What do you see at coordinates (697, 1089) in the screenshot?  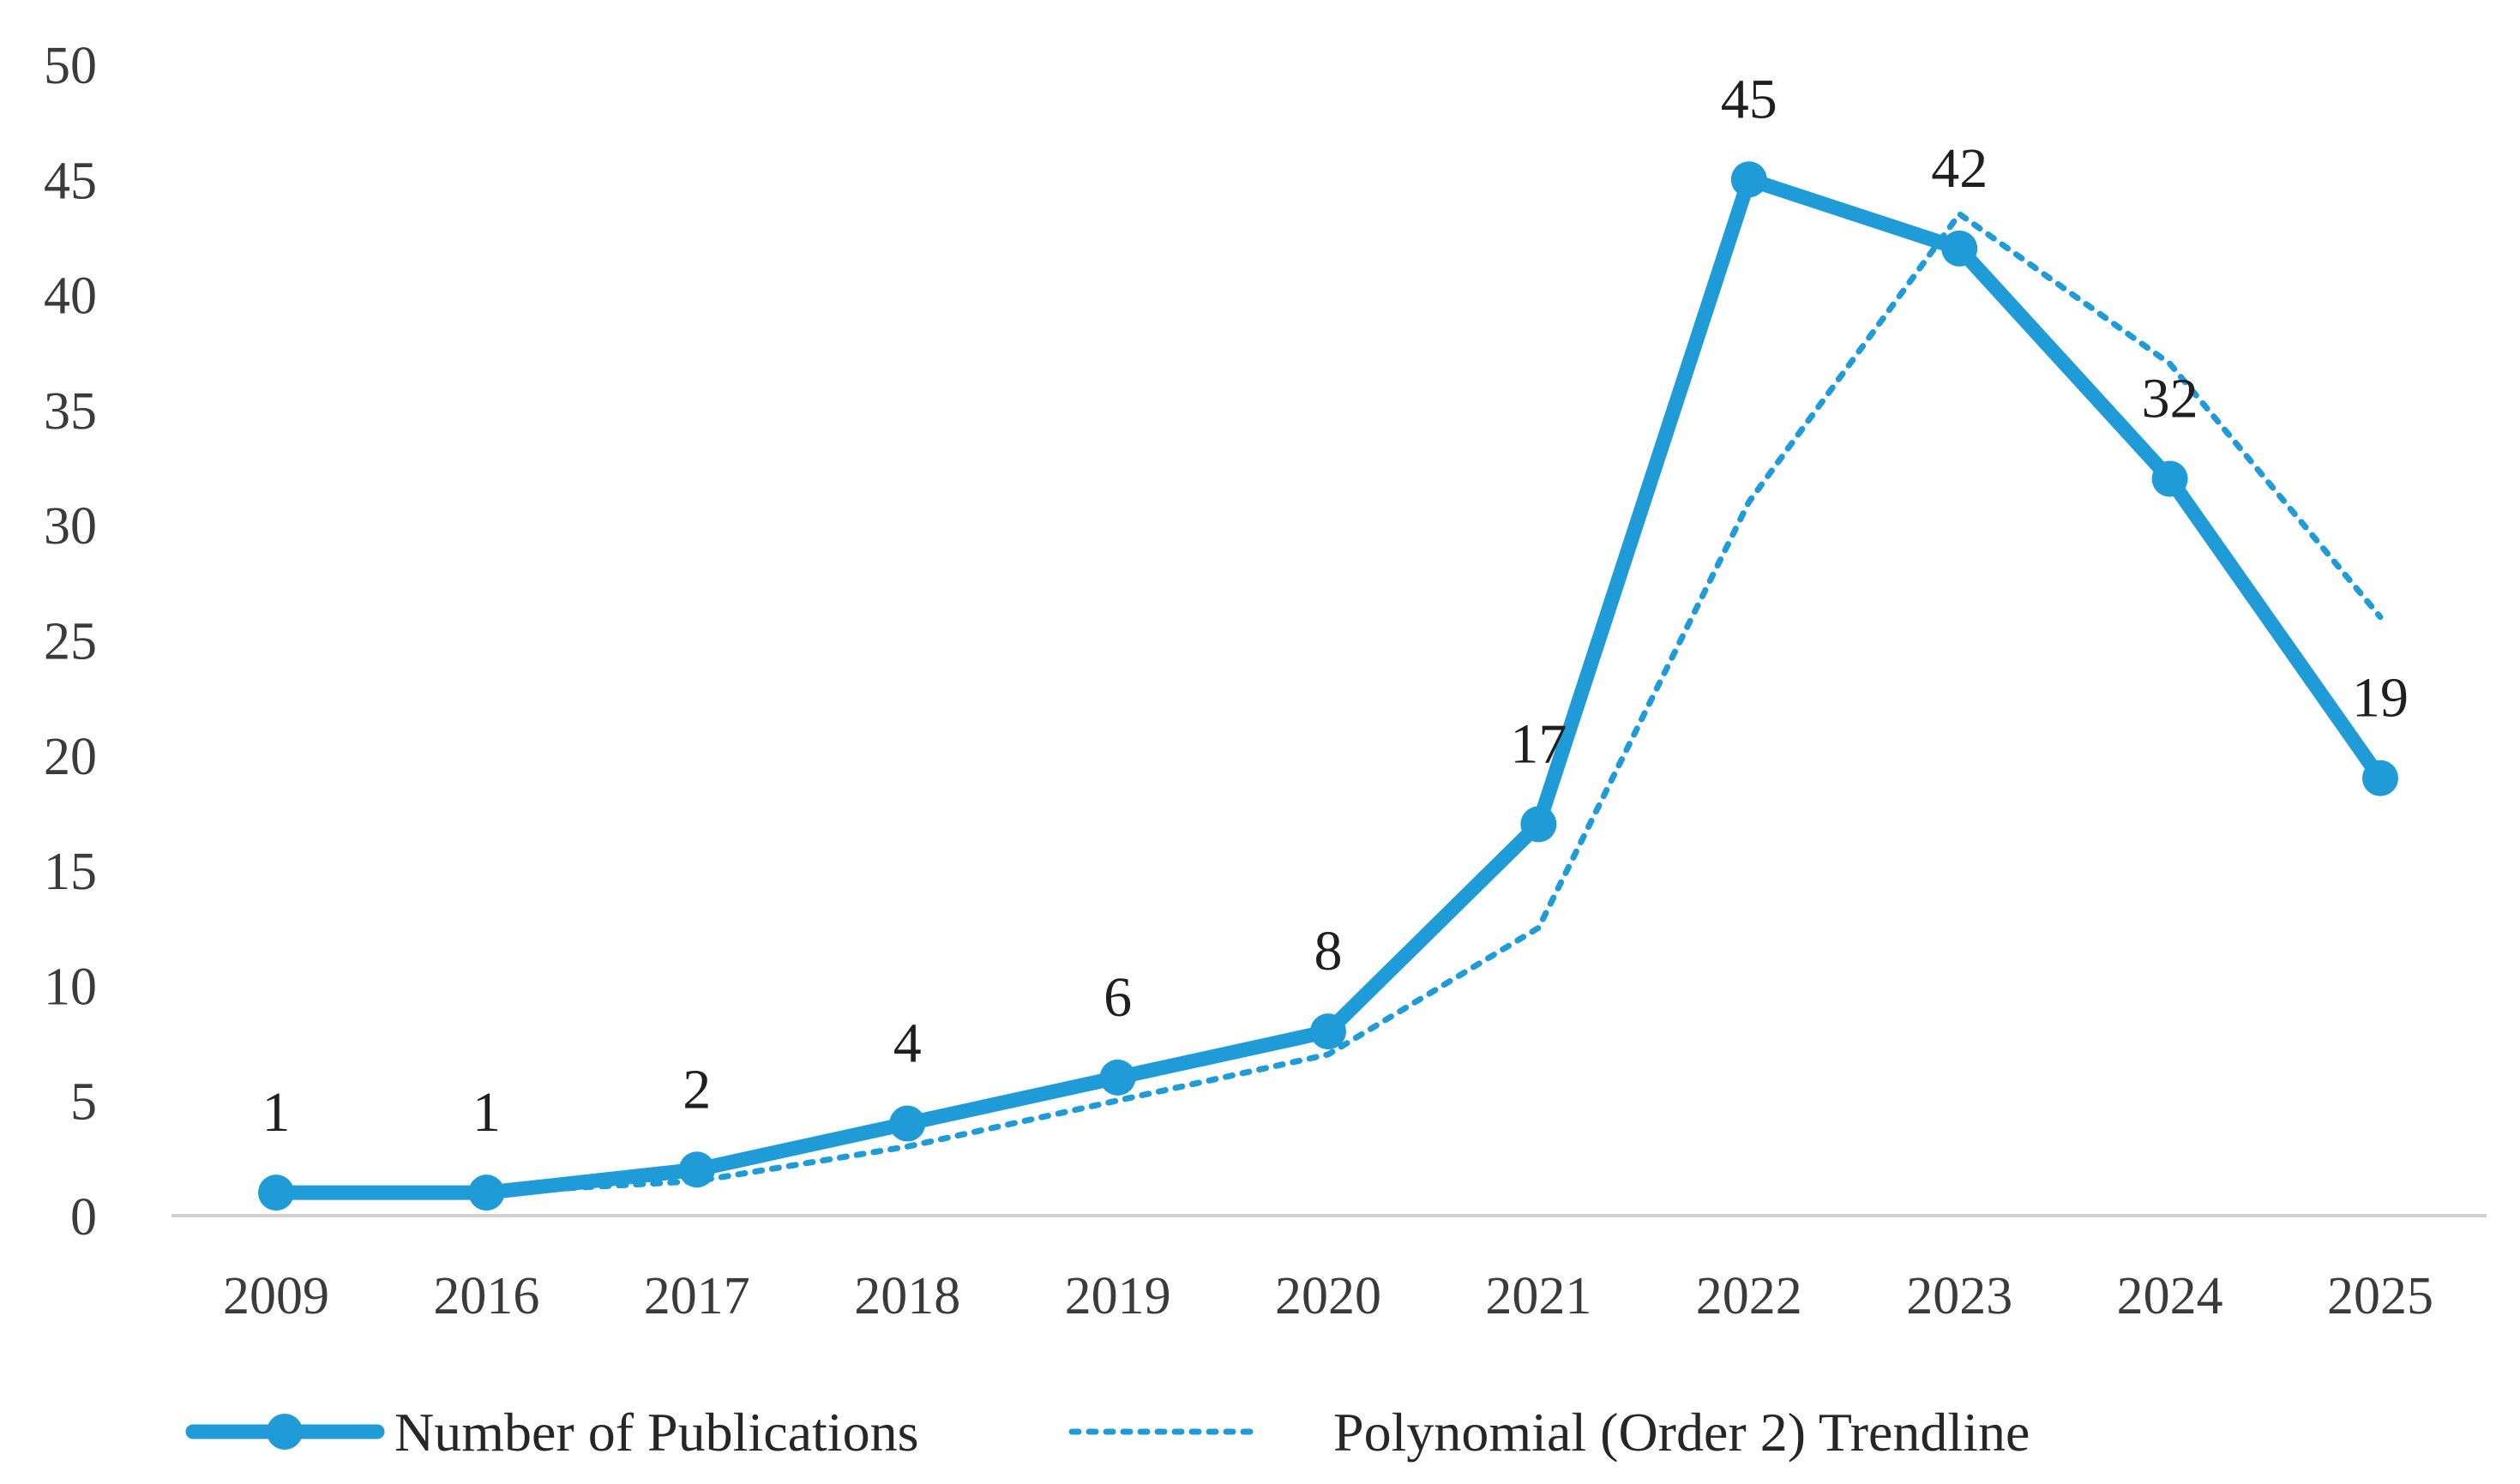 I see `data-label: 2` at bounding box center [697, 1089].